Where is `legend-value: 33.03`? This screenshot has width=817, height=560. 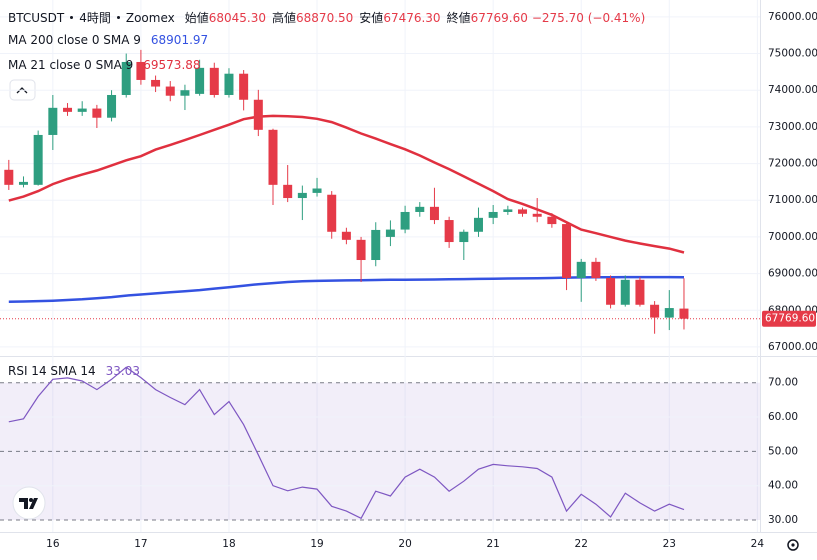
legend-value: 33.03 is located at coordinates (123, 371).